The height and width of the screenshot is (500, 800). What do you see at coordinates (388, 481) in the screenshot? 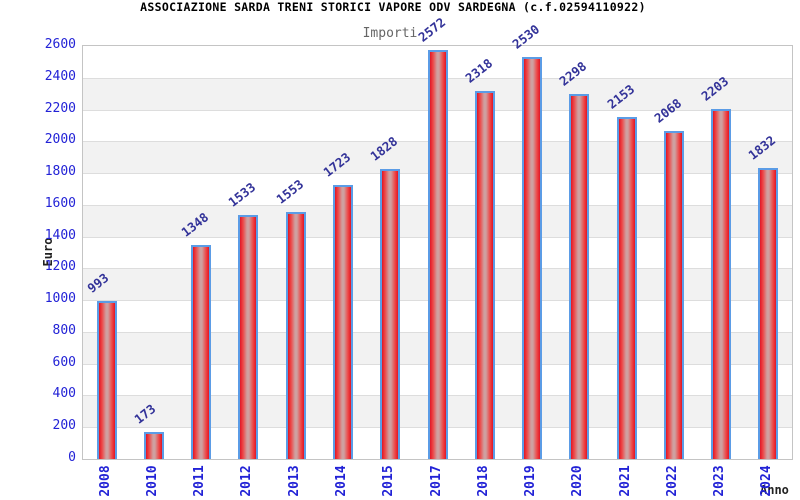
I see `x-tick-label: 2015` at bounding box center [388, 481].